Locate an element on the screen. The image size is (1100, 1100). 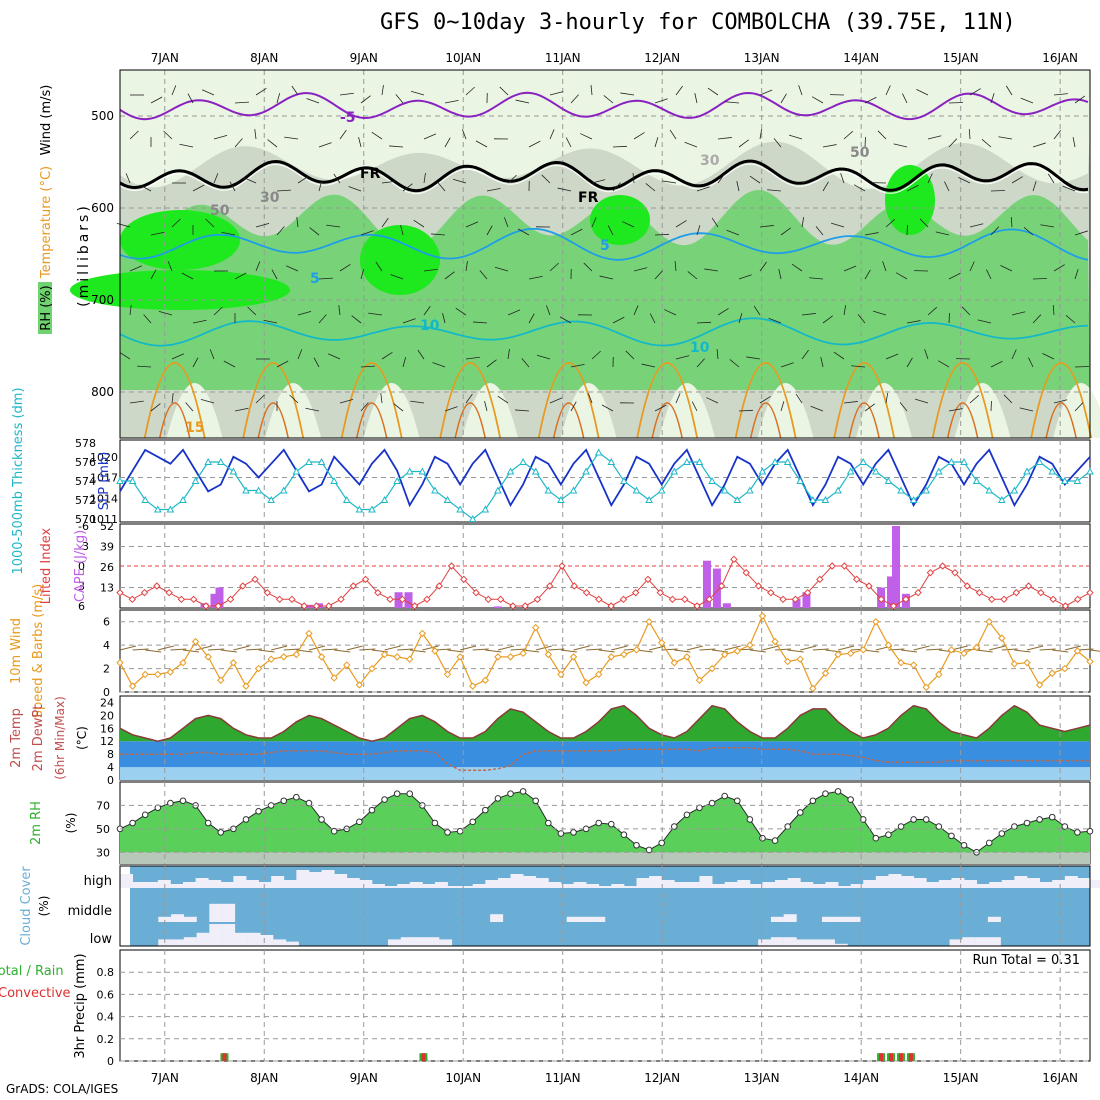
y-axis-label-wind10: 10m Wind is located at coordinates (16, 651).